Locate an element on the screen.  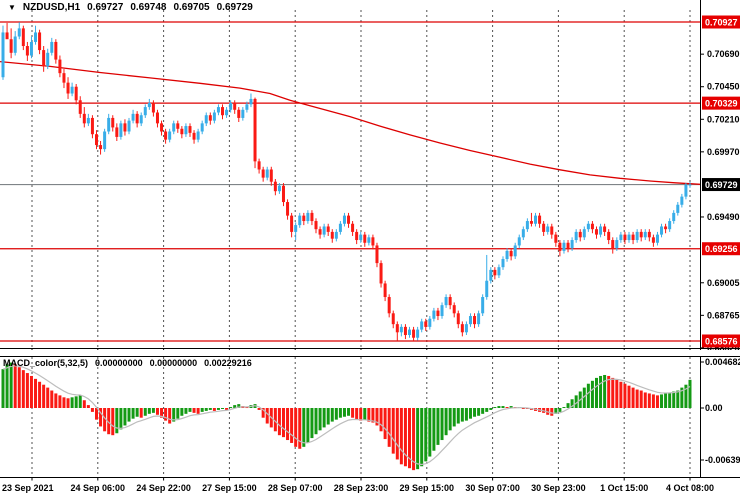
price-line-badge-label: 0.69729 is located at coordinates (721, 185).